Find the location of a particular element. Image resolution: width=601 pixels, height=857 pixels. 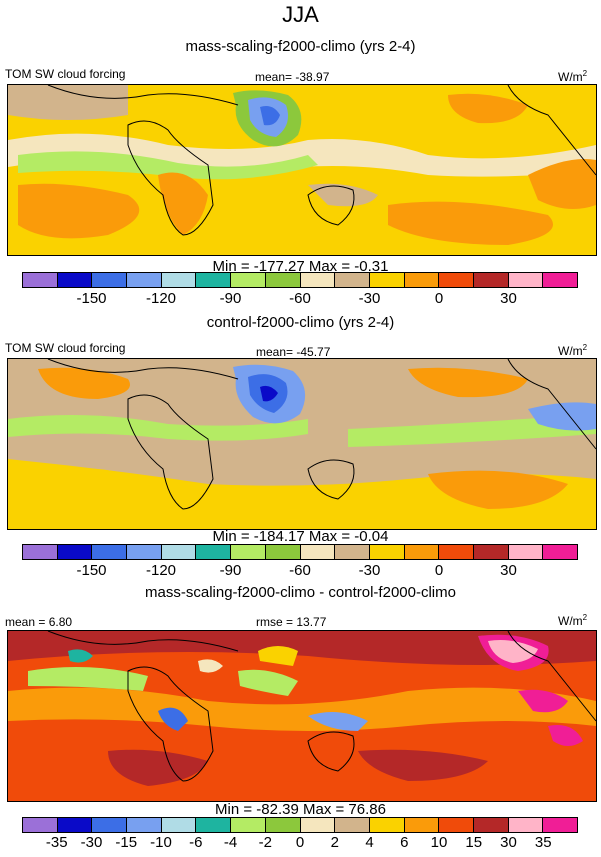

colorbar-tick-label: 6 is located at coordinates (404, 842).